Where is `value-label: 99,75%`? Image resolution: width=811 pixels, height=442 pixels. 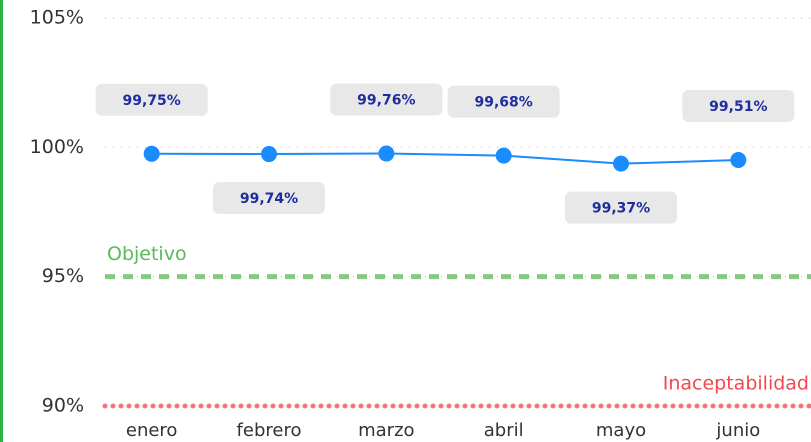 value-label: 99,75% is located at coordinates (152, 101).